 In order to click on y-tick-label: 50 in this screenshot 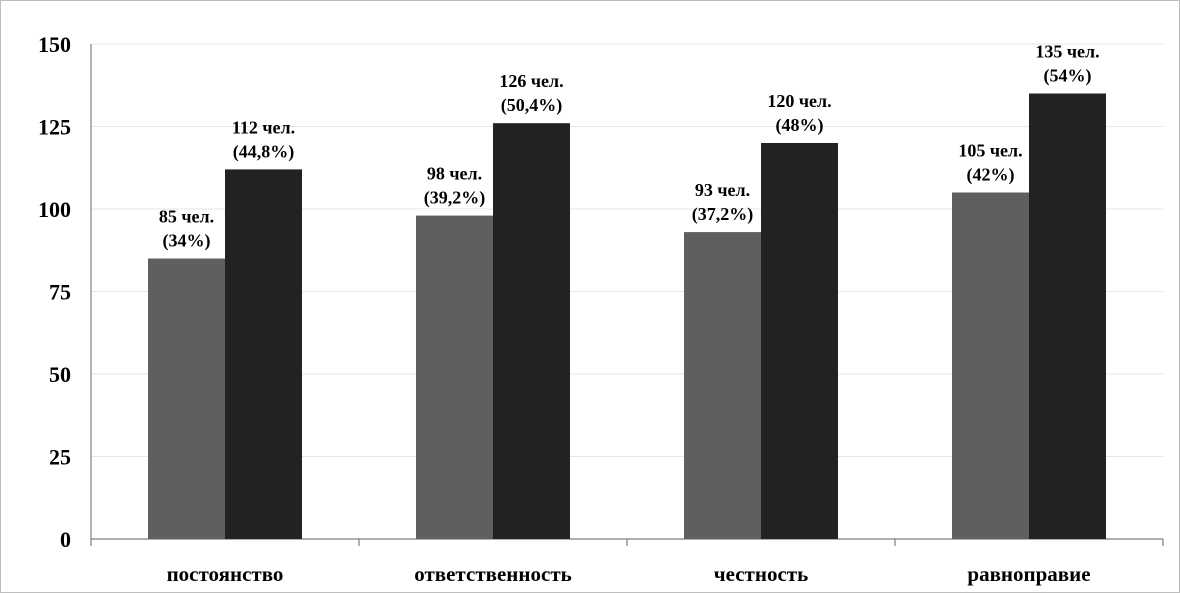, I will do `click(60, 374)`.